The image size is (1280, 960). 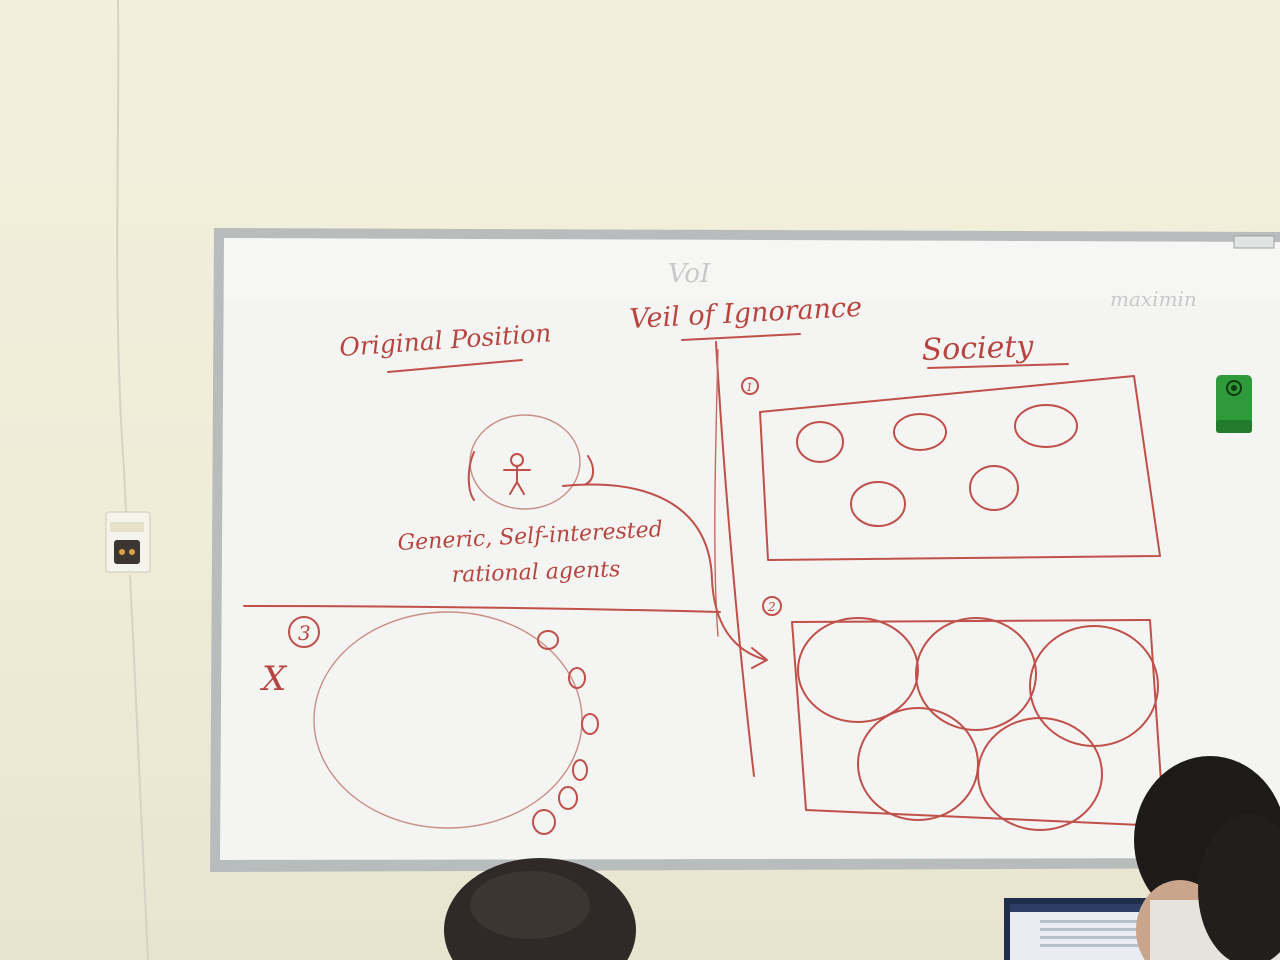 I want to click on marker-3-label: 3, so click(x=304, y=633).